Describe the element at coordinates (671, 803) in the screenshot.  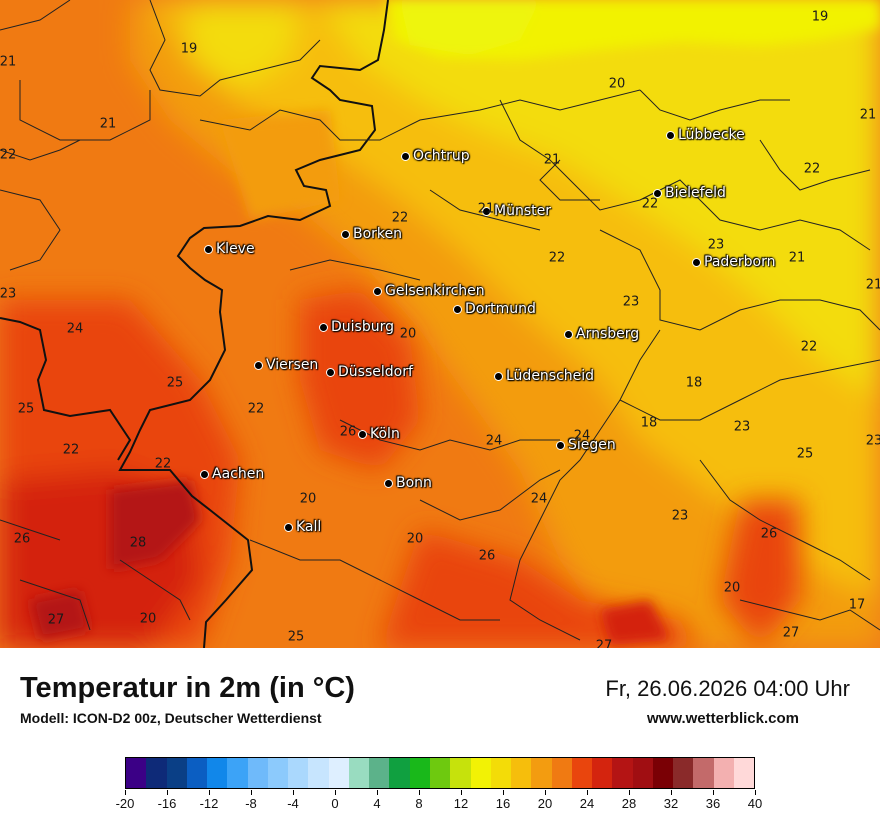
I see `scale-tick-label: 32` at that location.